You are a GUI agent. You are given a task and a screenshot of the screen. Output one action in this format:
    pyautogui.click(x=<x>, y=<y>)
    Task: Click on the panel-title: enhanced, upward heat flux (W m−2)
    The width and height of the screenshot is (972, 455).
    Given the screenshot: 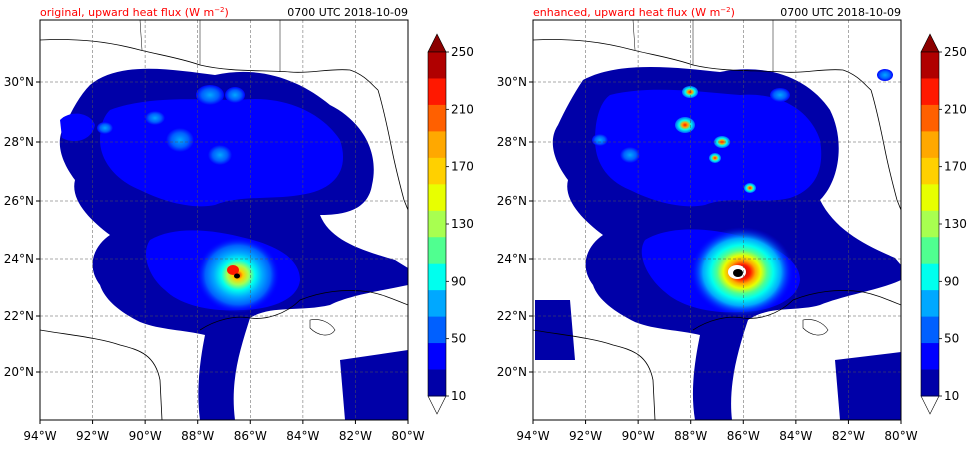 What is the action you would take?
    pyautogui.click(x=634, y=12)
    